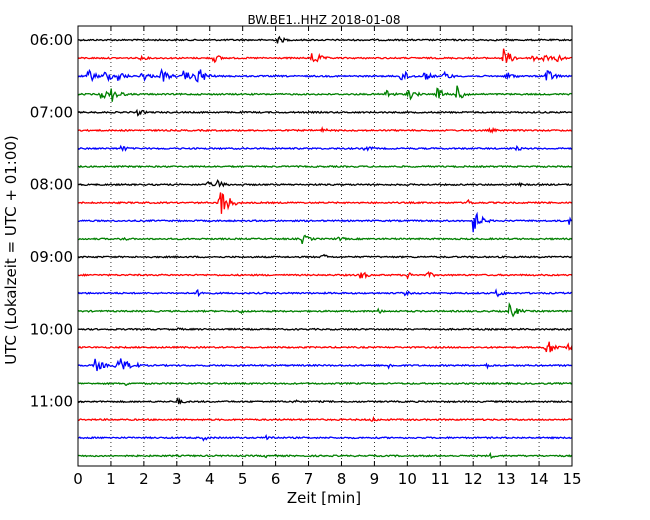 This screenshot has height=520, width=650. I want to click on trace-08:00, so click(325, 183).